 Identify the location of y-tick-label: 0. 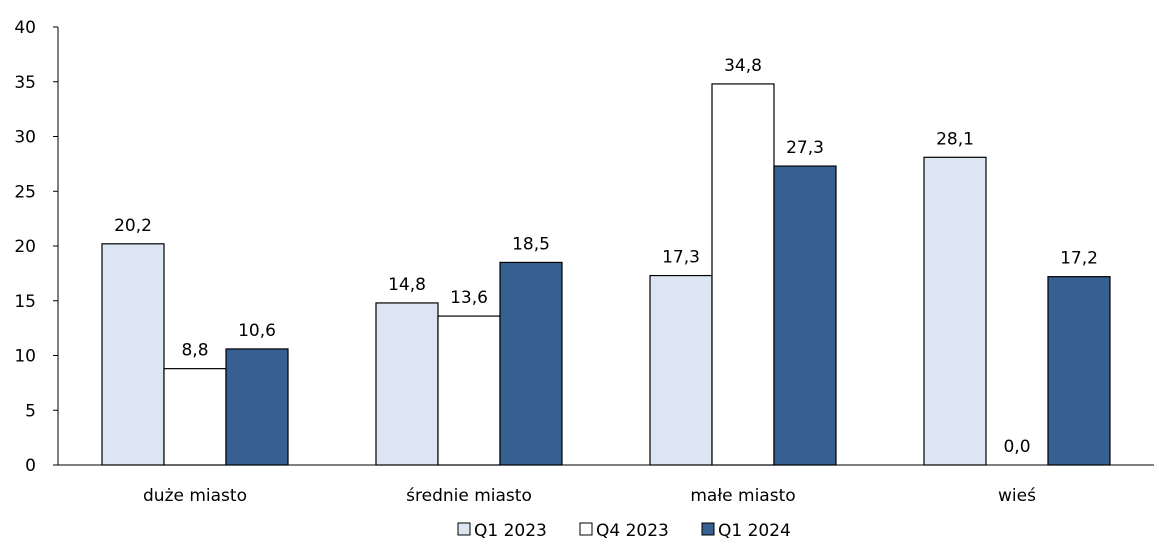
(30, 466).